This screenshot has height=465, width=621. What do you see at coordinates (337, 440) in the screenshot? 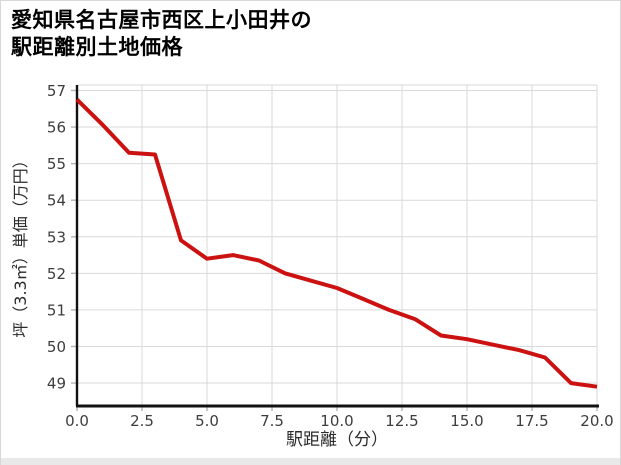
I see `x-axis-label: 駅距離（分）` at bounding box center [337, 440].